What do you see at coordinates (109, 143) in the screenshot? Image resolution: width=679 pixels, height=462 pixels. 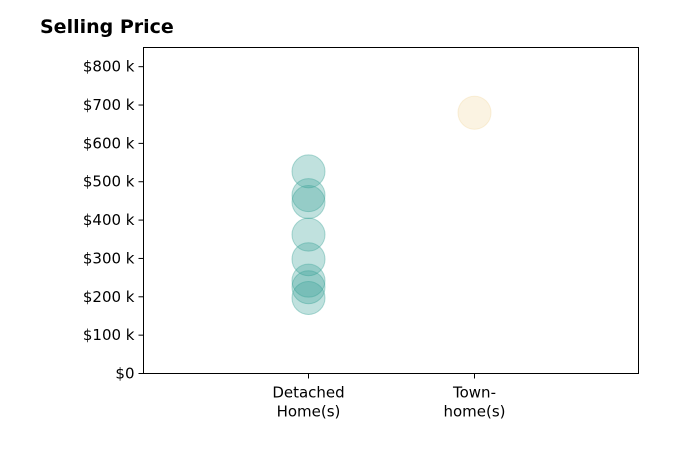 I see `y-tick-label: $600 k` at bounding box center [109, 143].